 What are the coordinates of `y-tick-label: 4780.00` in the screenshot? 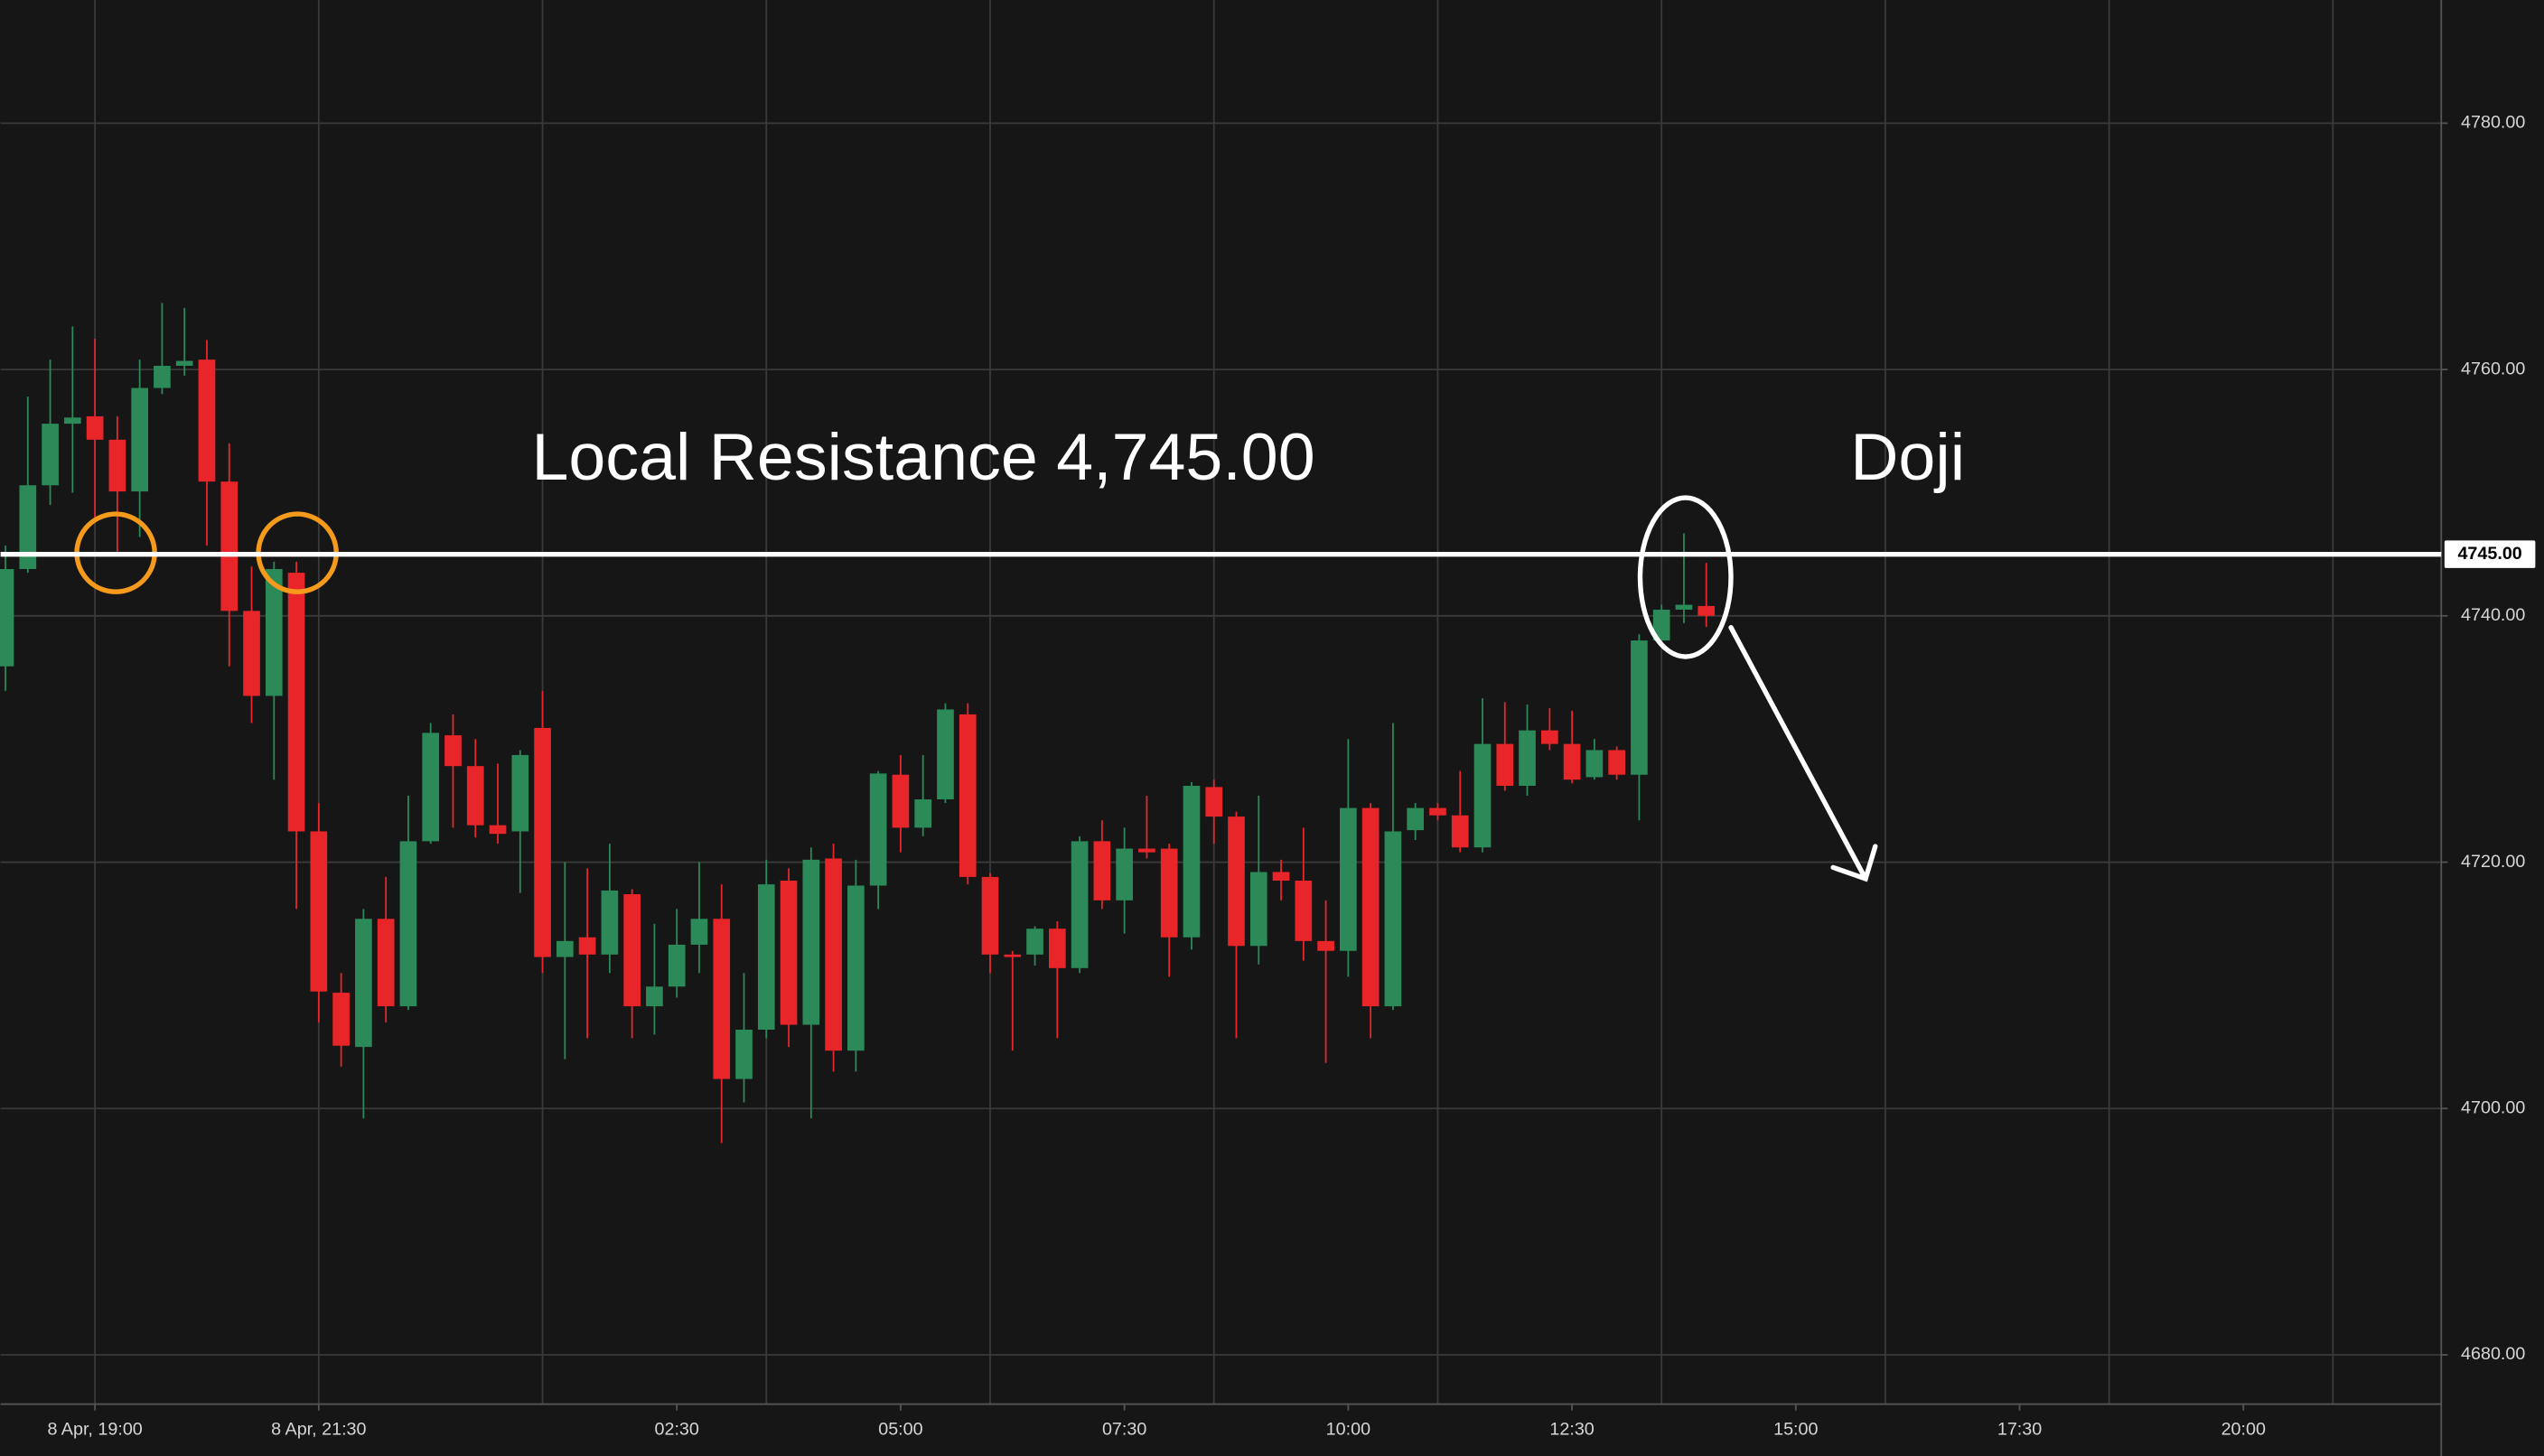 It's located at (2493, 123).